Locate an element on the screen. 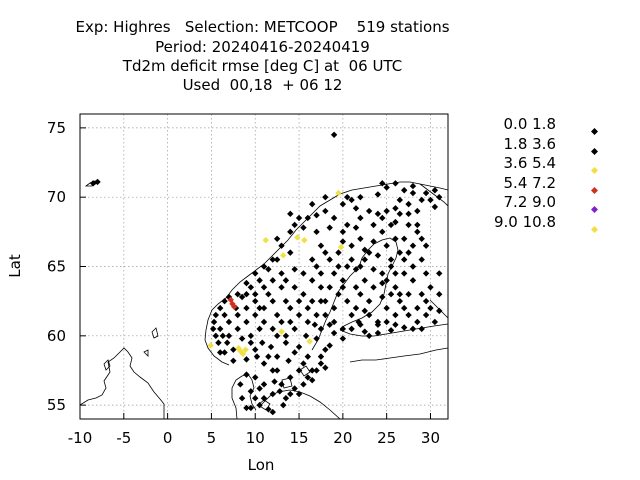 The width and height of the screenshot is (640, 480). x-tick-label: 0 is located at coordinates (168, 438).